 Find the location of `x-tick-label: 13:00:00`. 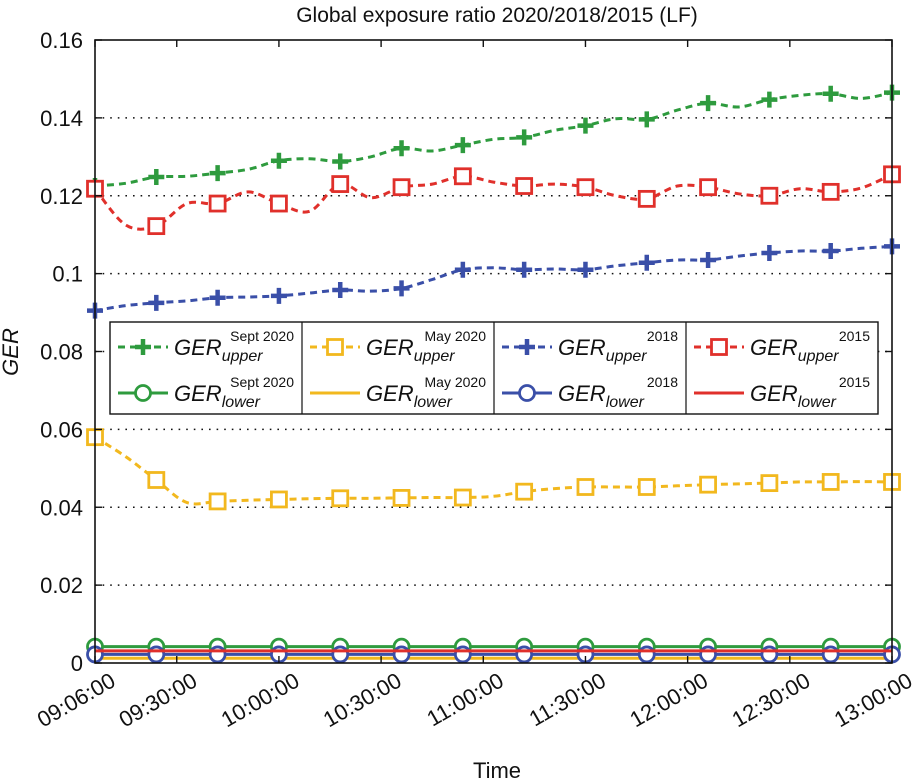

x-tick-label: 13:00:00 is located at coordinates (873, 700).